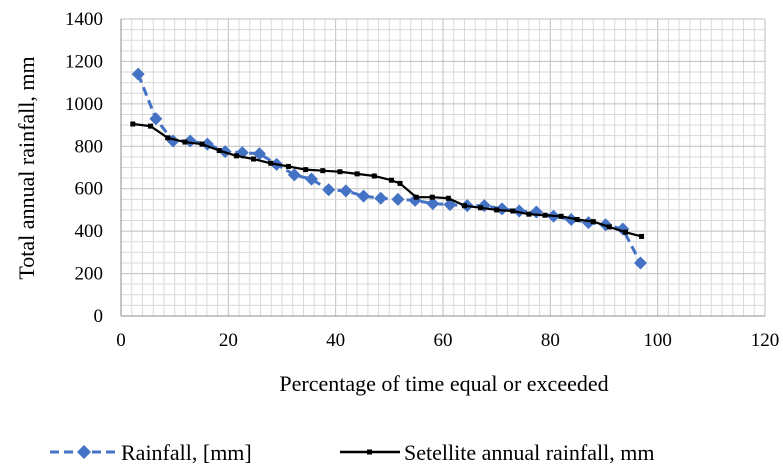 The height and width of the screenshot is (474, 783). I want to click on y-axis-title: Total annual rainfall, mm, so click(26, 167).